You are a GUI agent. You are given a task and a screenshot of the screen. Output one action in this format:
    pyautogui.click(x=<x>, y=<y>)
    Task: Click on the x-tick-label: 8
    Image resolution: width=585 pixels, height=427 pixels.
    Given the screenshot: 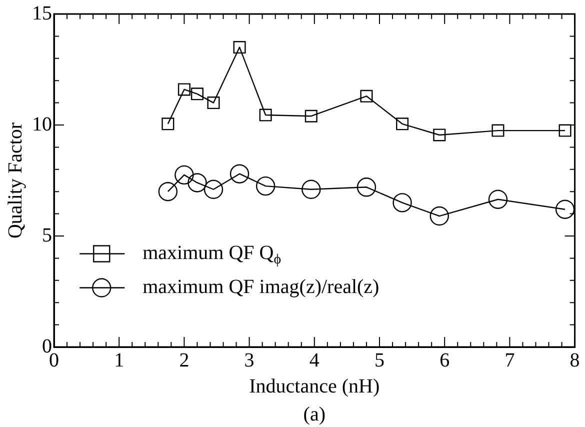 What is the action you would take?
    pyautogui.click(x=575, y=360)
    